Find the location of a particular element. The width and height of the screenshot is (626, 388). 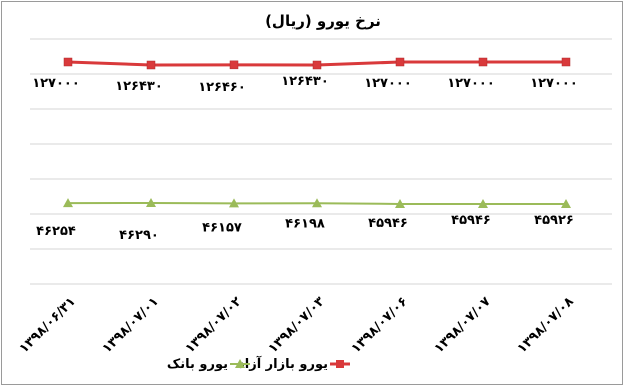

series-bank: ۴۶۲۵۴ ۴۶۲۹۰ ۴۶۱۵۷ ۴۶۱۹۸ ۴۵۹۴۶ ۴۵۹۴۶ ۴۵۹۲۶ is located at coordinates (305, 220).